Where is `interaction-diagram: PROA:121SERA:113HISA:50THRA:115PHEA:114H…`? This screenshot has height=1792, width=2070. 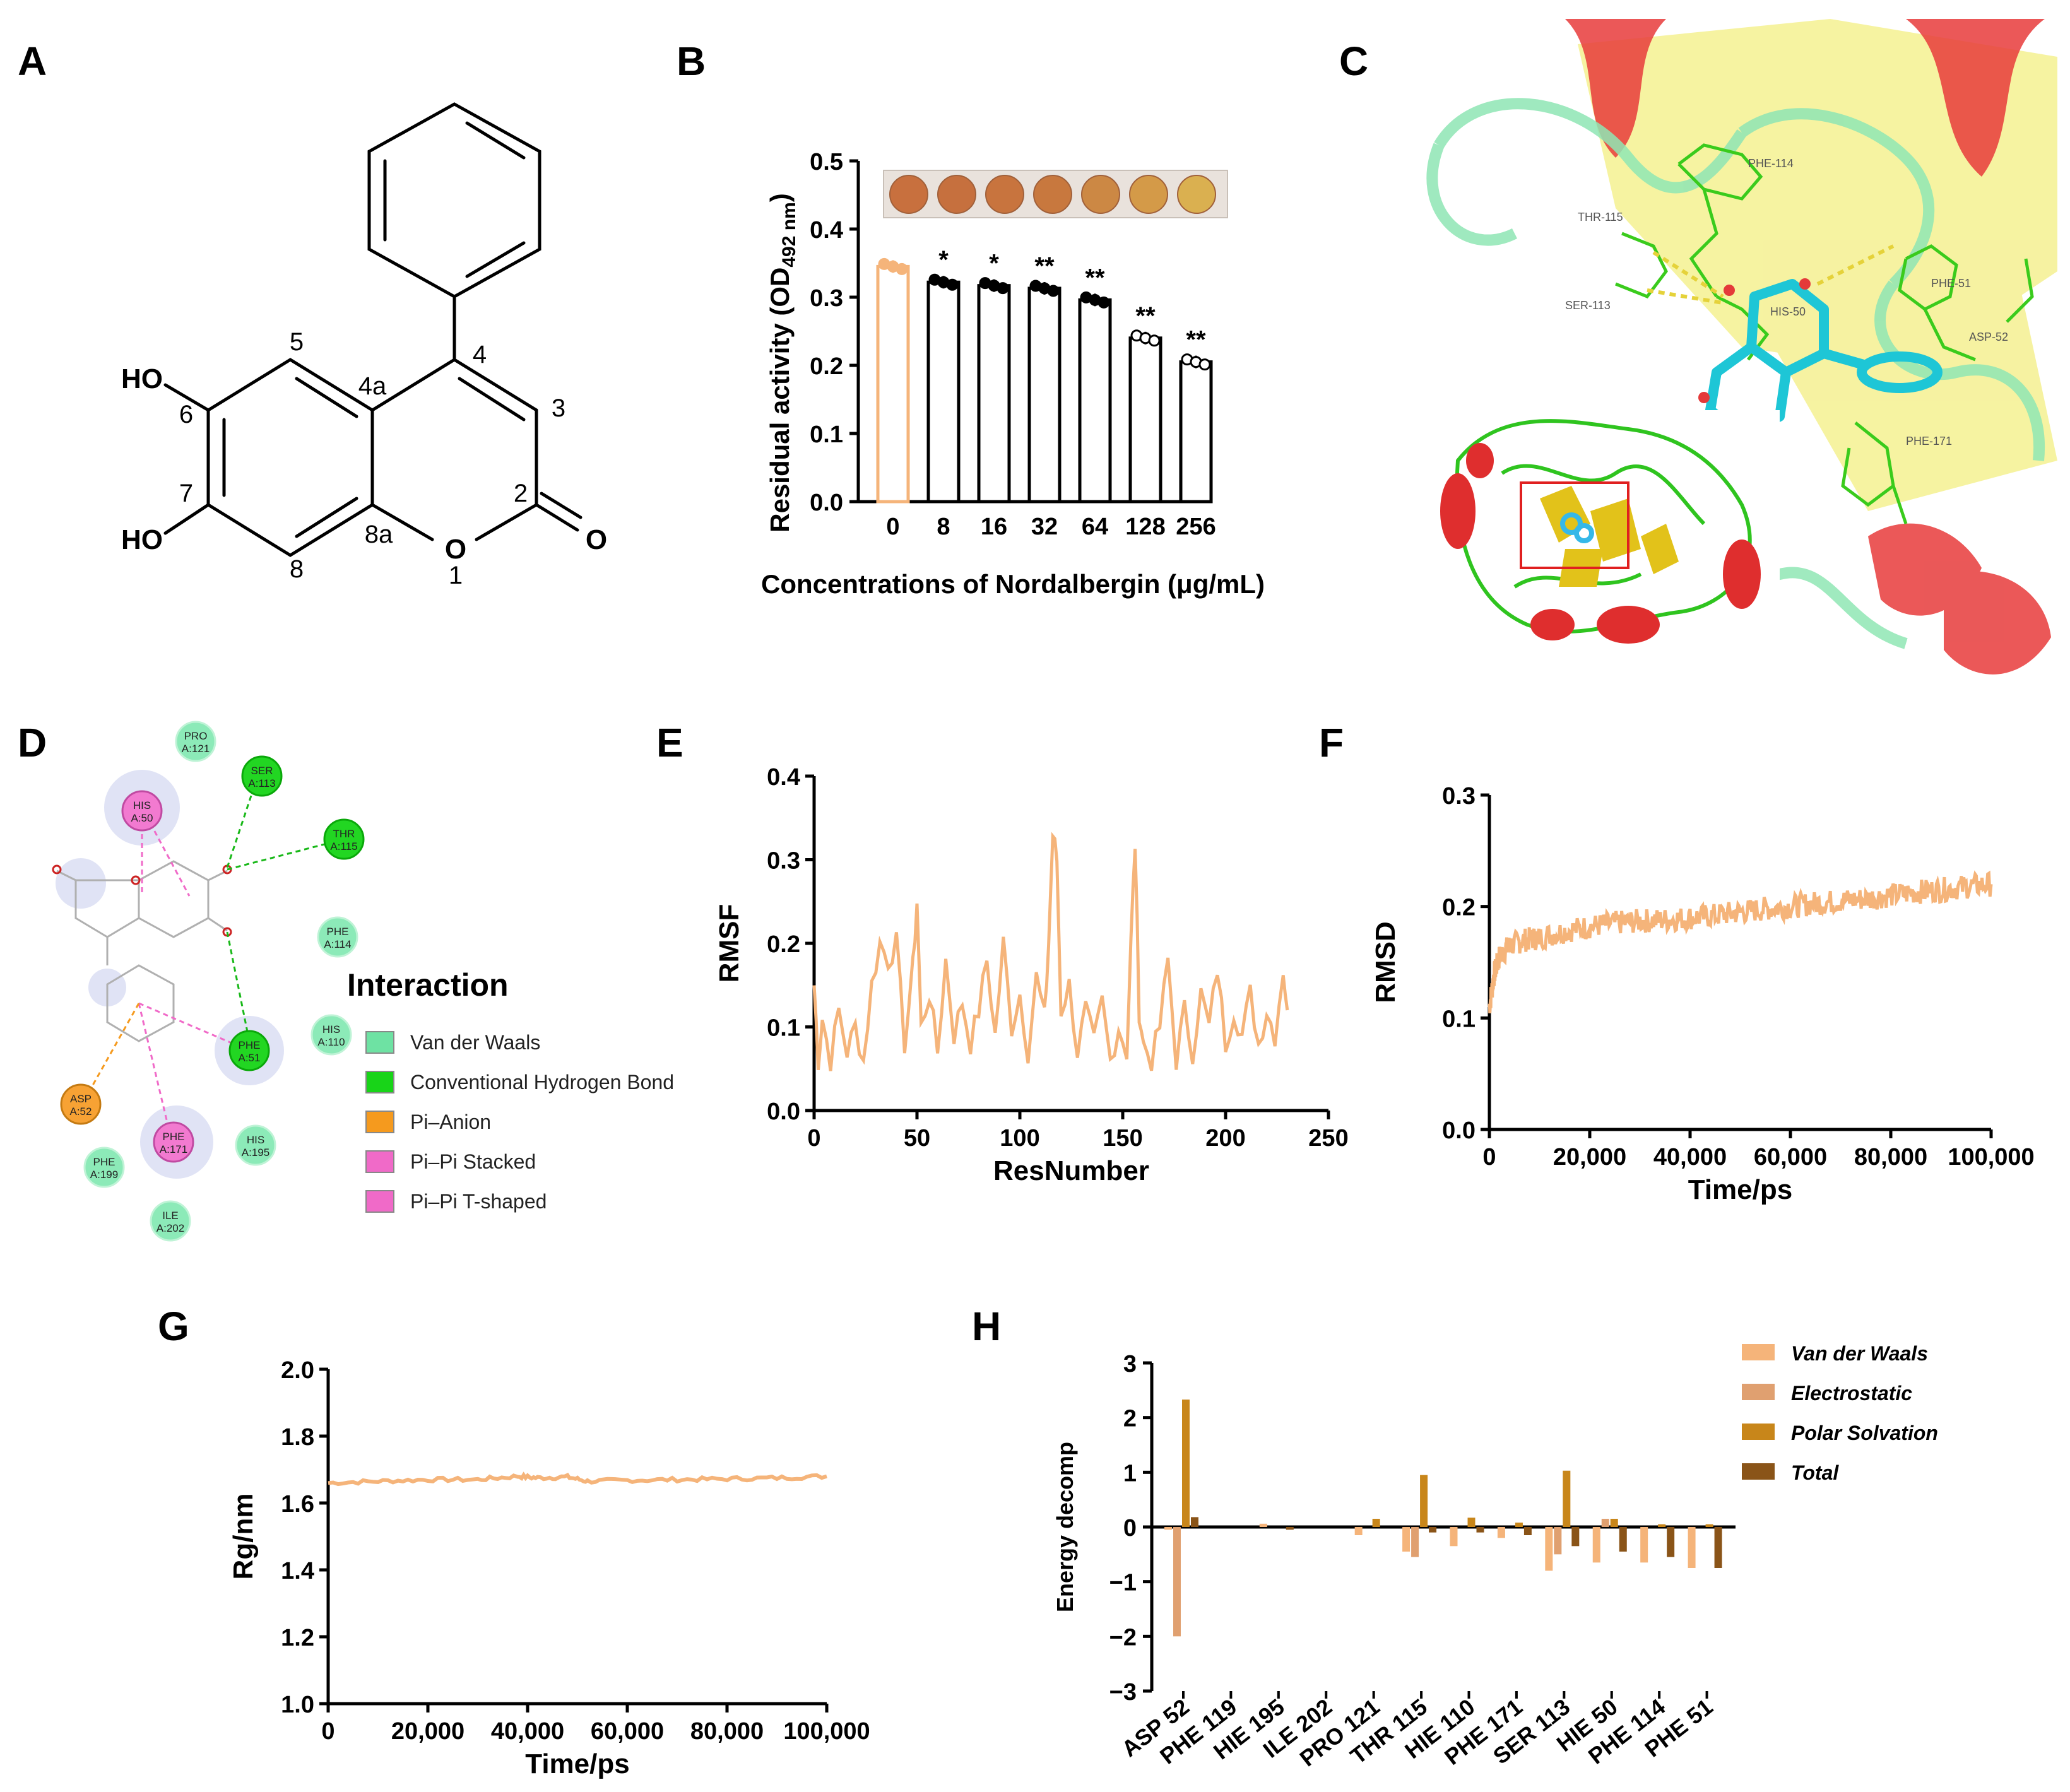
interaction-diagram: PROA:121SERA:113HISA:50THRA:115PHEA:114H… is located at coordinates (363, 981).